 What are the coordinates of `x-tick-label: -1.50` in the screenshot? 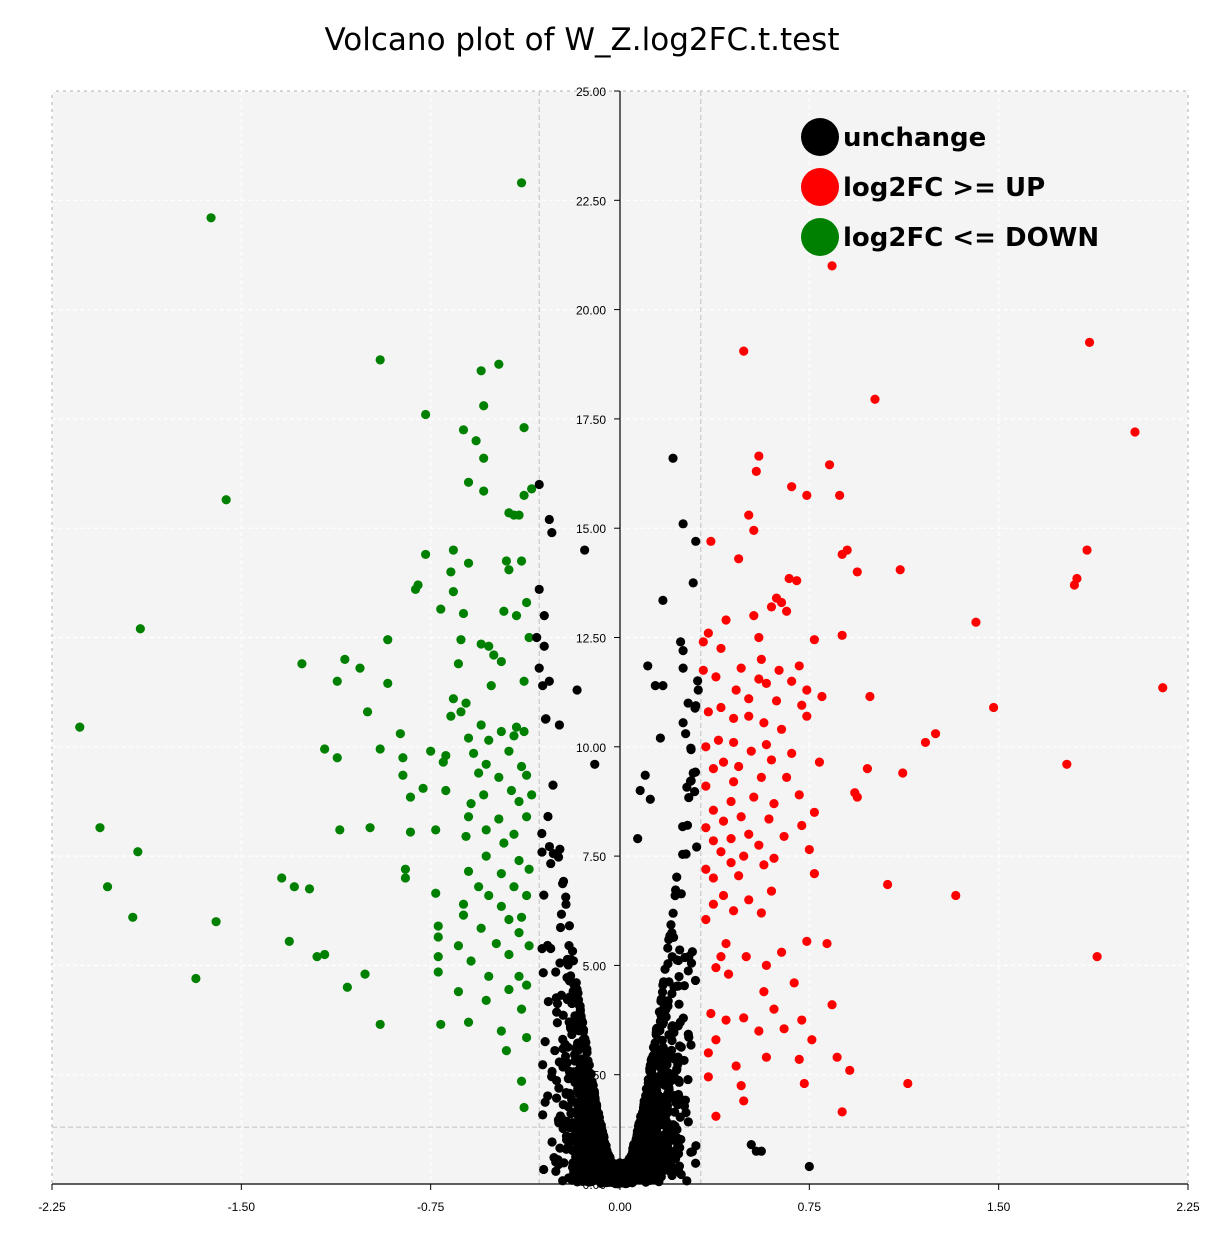 It's located at (242, 1207).